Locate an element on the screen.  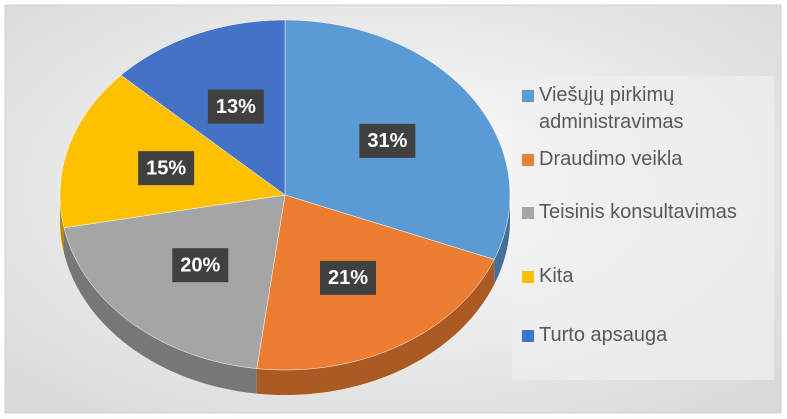
legend-label: Teisinis konsultavimas is located at coordinates (638, 212).